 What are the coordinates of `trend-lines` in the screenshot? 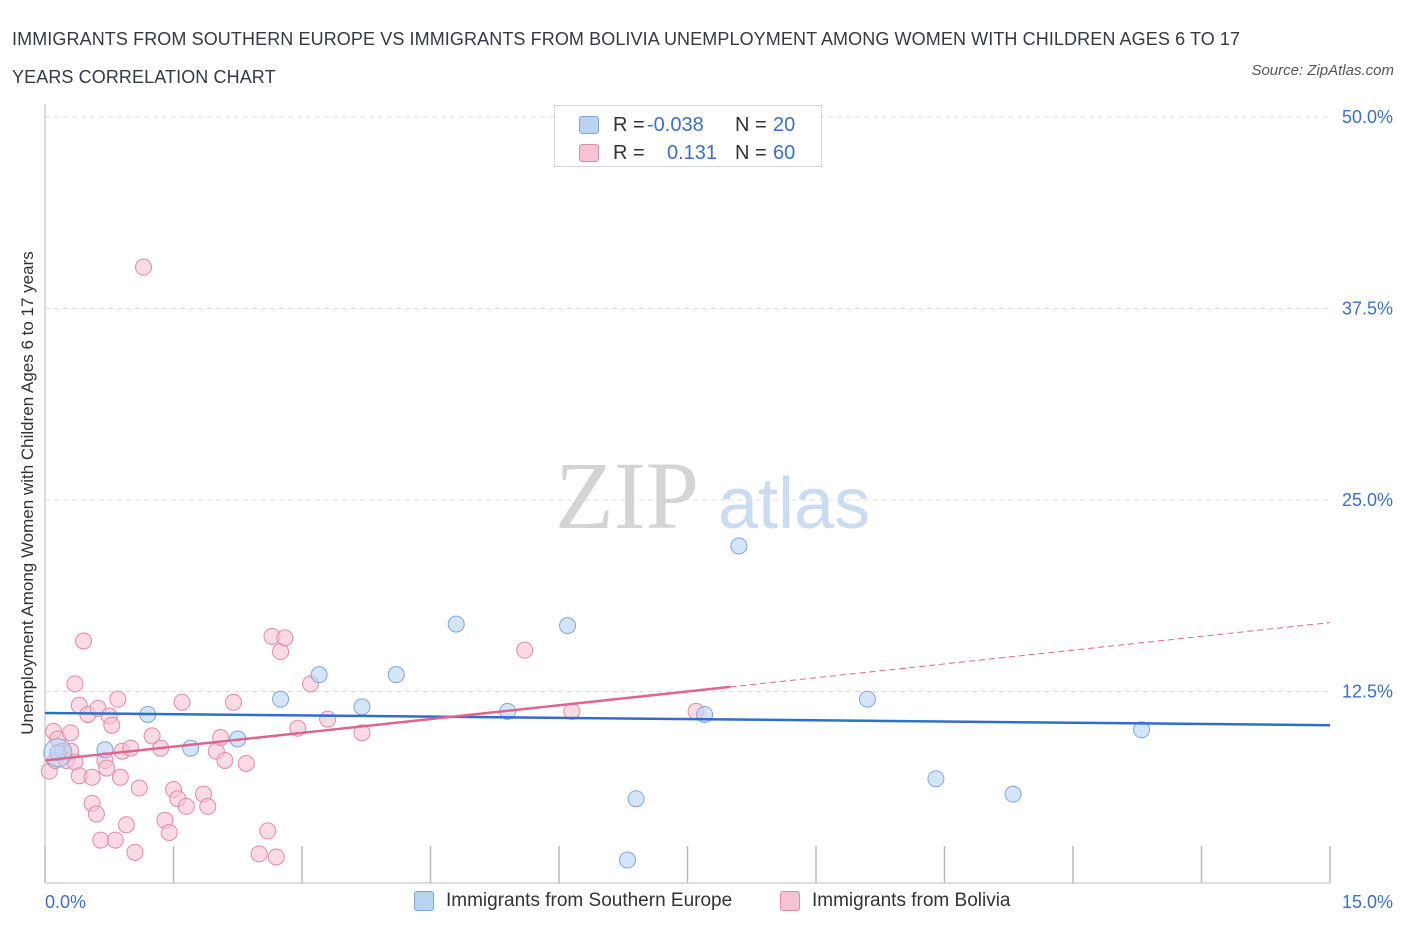 It's located at (687, 692).